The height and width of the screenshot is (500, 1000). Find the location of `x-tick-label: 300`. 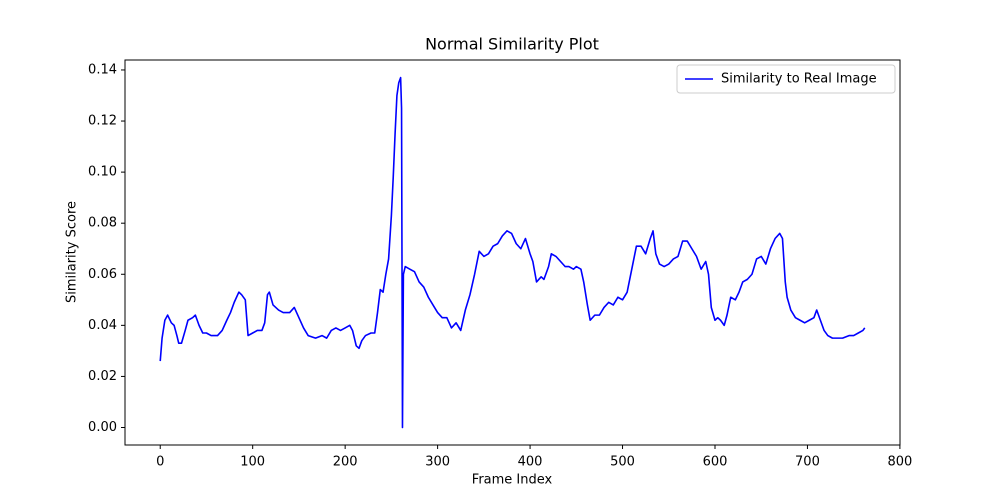

x-tick-label: 300 is located at coordinates (437, 462).